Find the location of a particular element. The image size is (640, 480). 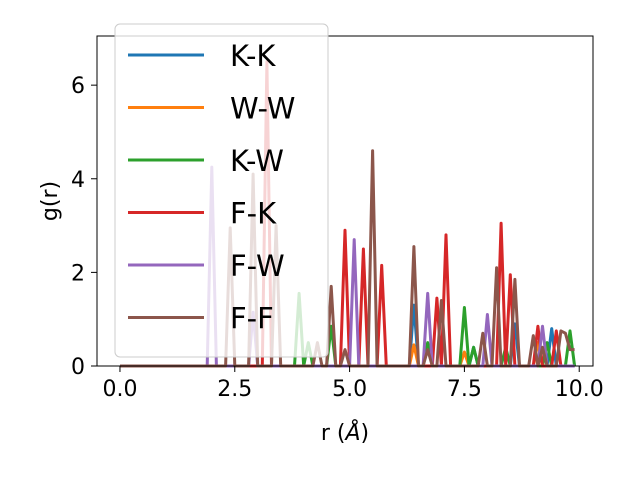

legend-label: F-K is located at coordinates (253, 214).